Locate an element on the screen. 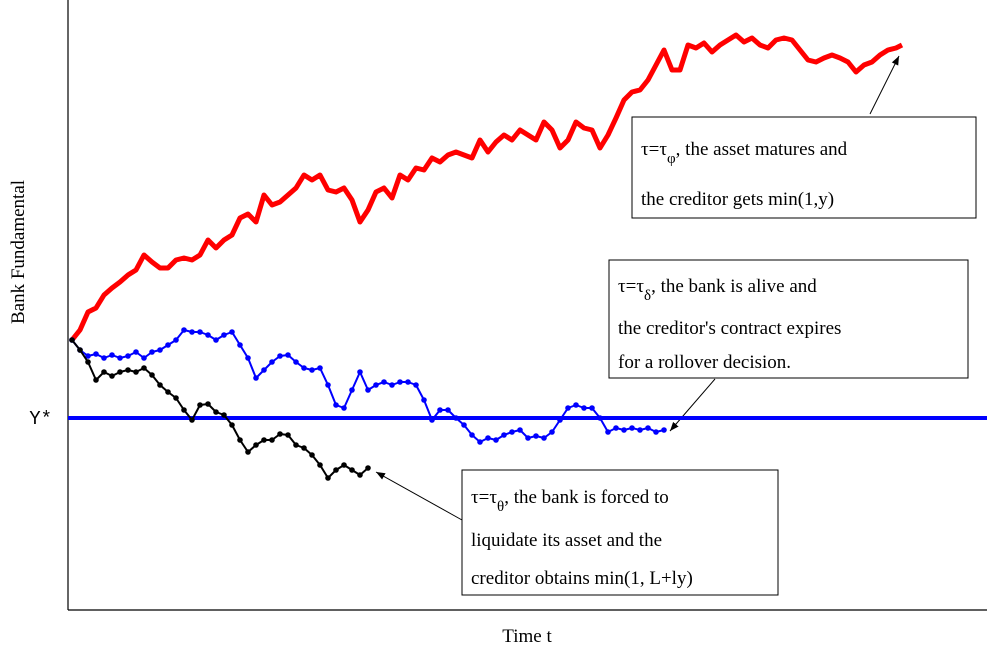  annotation-segment: the creditor gets min(1,y) is located at coordinates (737, 199).